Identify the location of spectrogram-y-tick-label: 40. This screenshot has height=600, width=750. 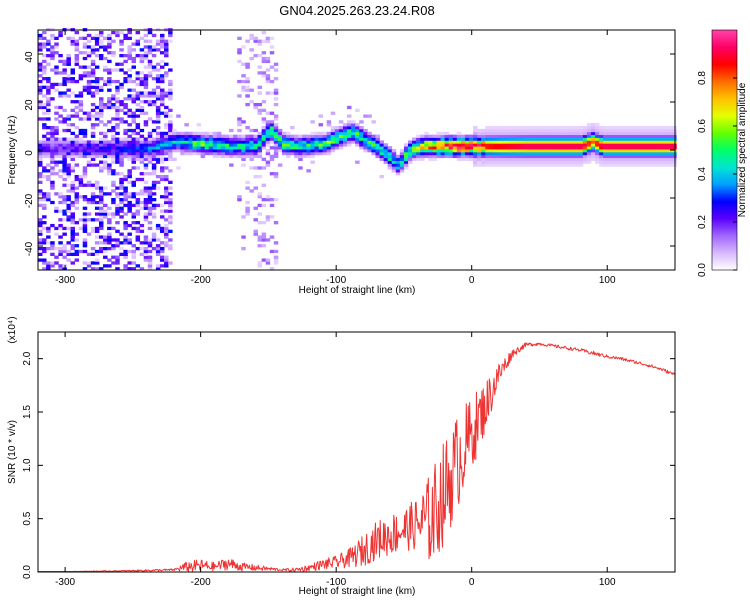
(29, 57).